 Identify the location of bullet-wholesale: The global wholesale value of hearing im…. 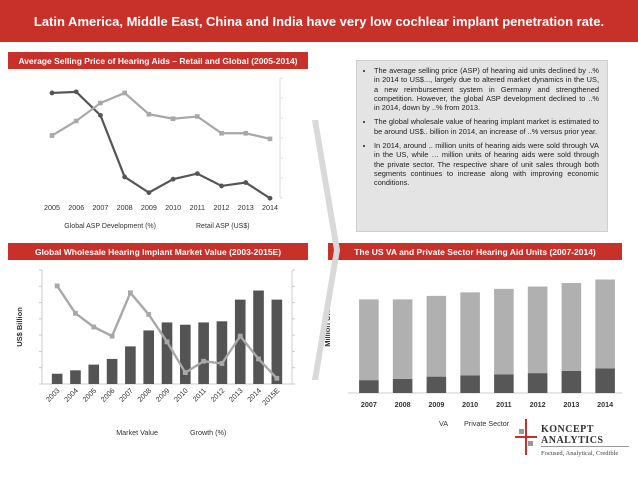
(486, 126).